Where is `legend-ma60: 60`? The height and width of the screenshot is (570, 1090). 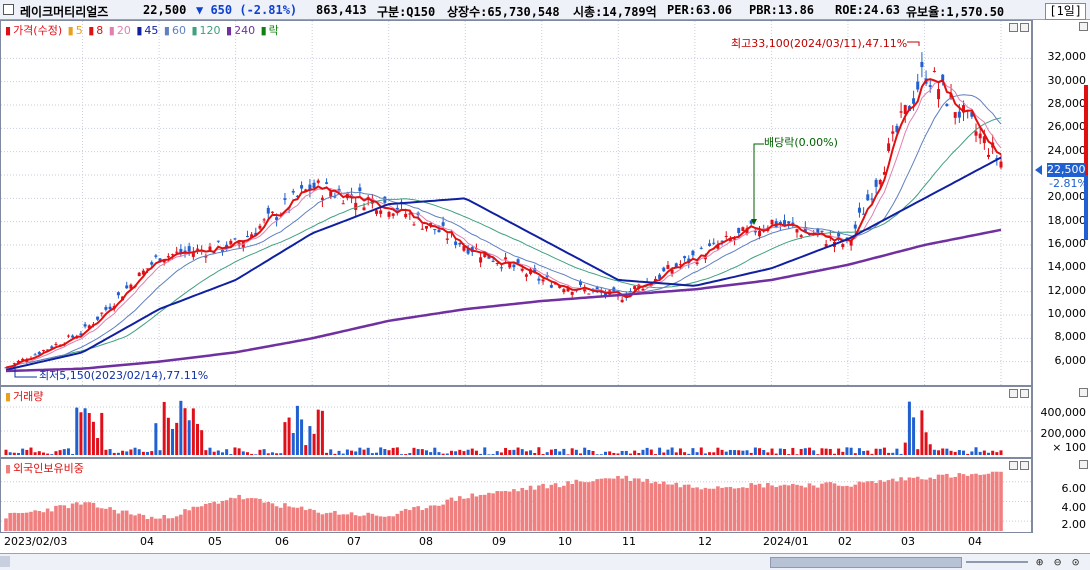
legend-ma60: 60 is located at coordinates (178, 30).